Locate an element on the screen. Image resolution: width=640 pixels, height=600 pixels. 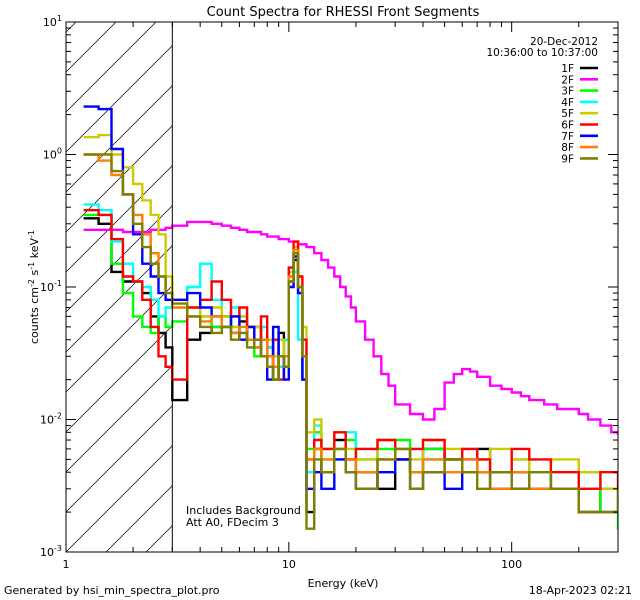
legend-label-2F: 2F is located at coordinates (567, 80).